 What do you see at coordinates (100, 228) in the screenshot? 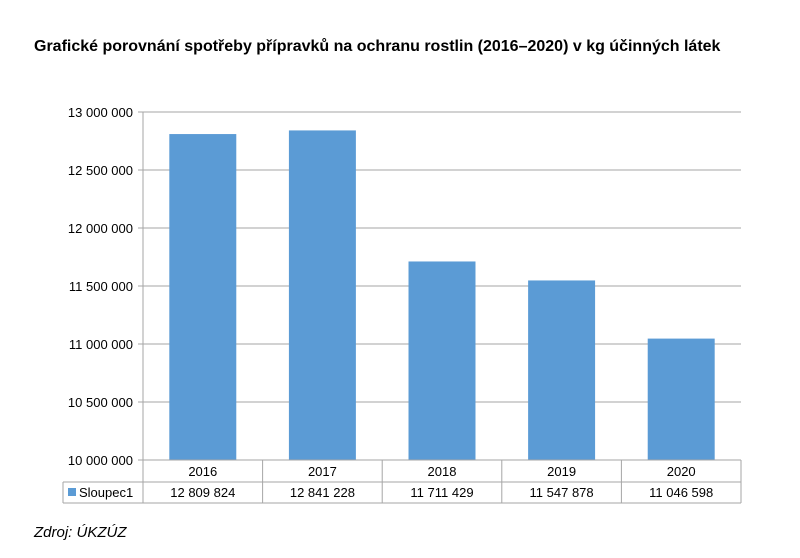
I see `y-tick-label: 12 000 000` at bounding box center [100, 228].